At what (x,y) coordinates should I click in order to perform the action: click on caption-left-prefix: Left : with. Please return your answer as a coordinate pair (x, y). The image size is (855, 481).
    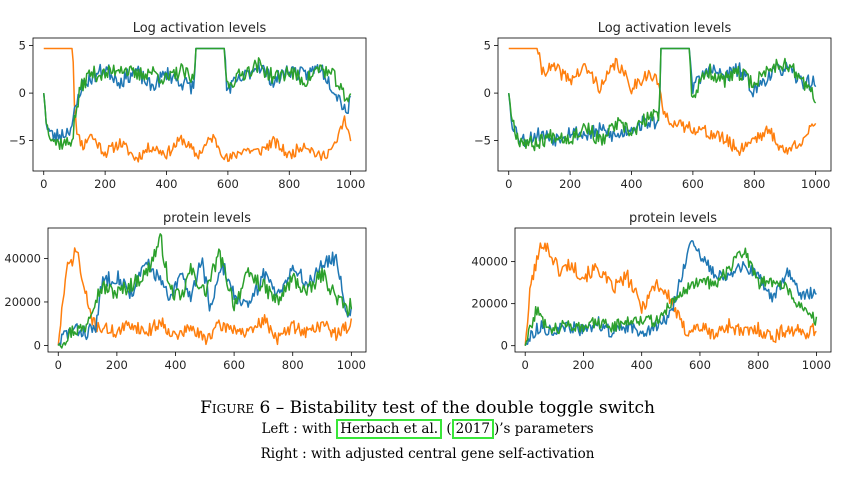
    Looking at the image, I should click on (299, 429).